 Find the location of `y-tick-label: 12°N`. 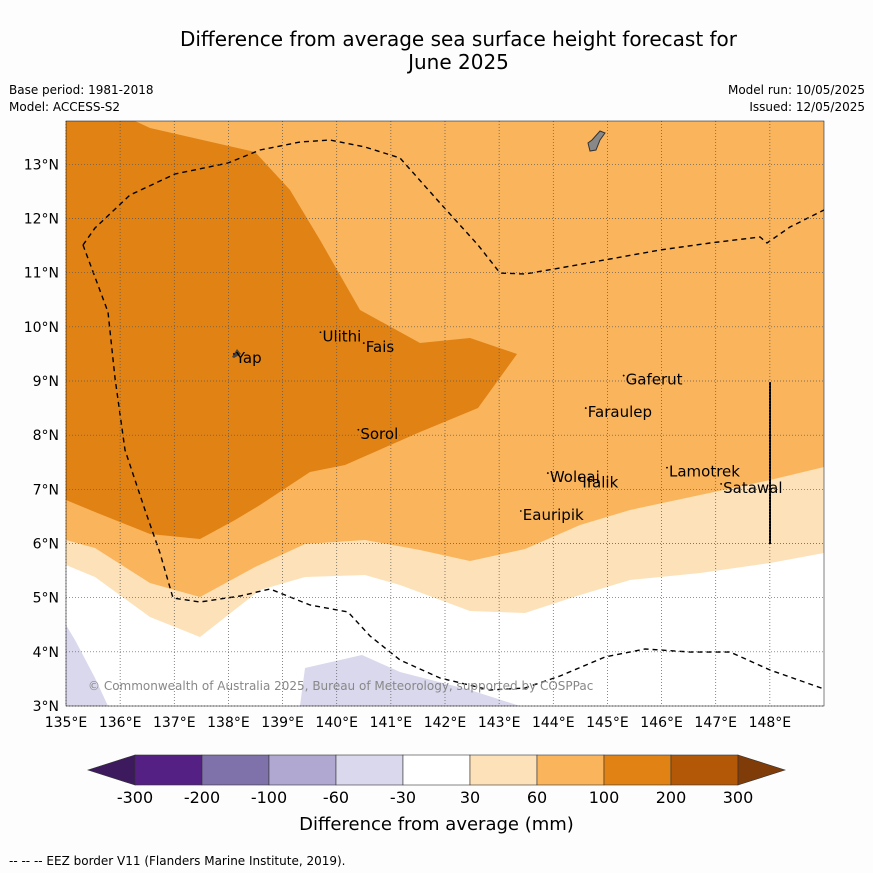

y-tick-label: 12°N is located at coordinates (41, 220).